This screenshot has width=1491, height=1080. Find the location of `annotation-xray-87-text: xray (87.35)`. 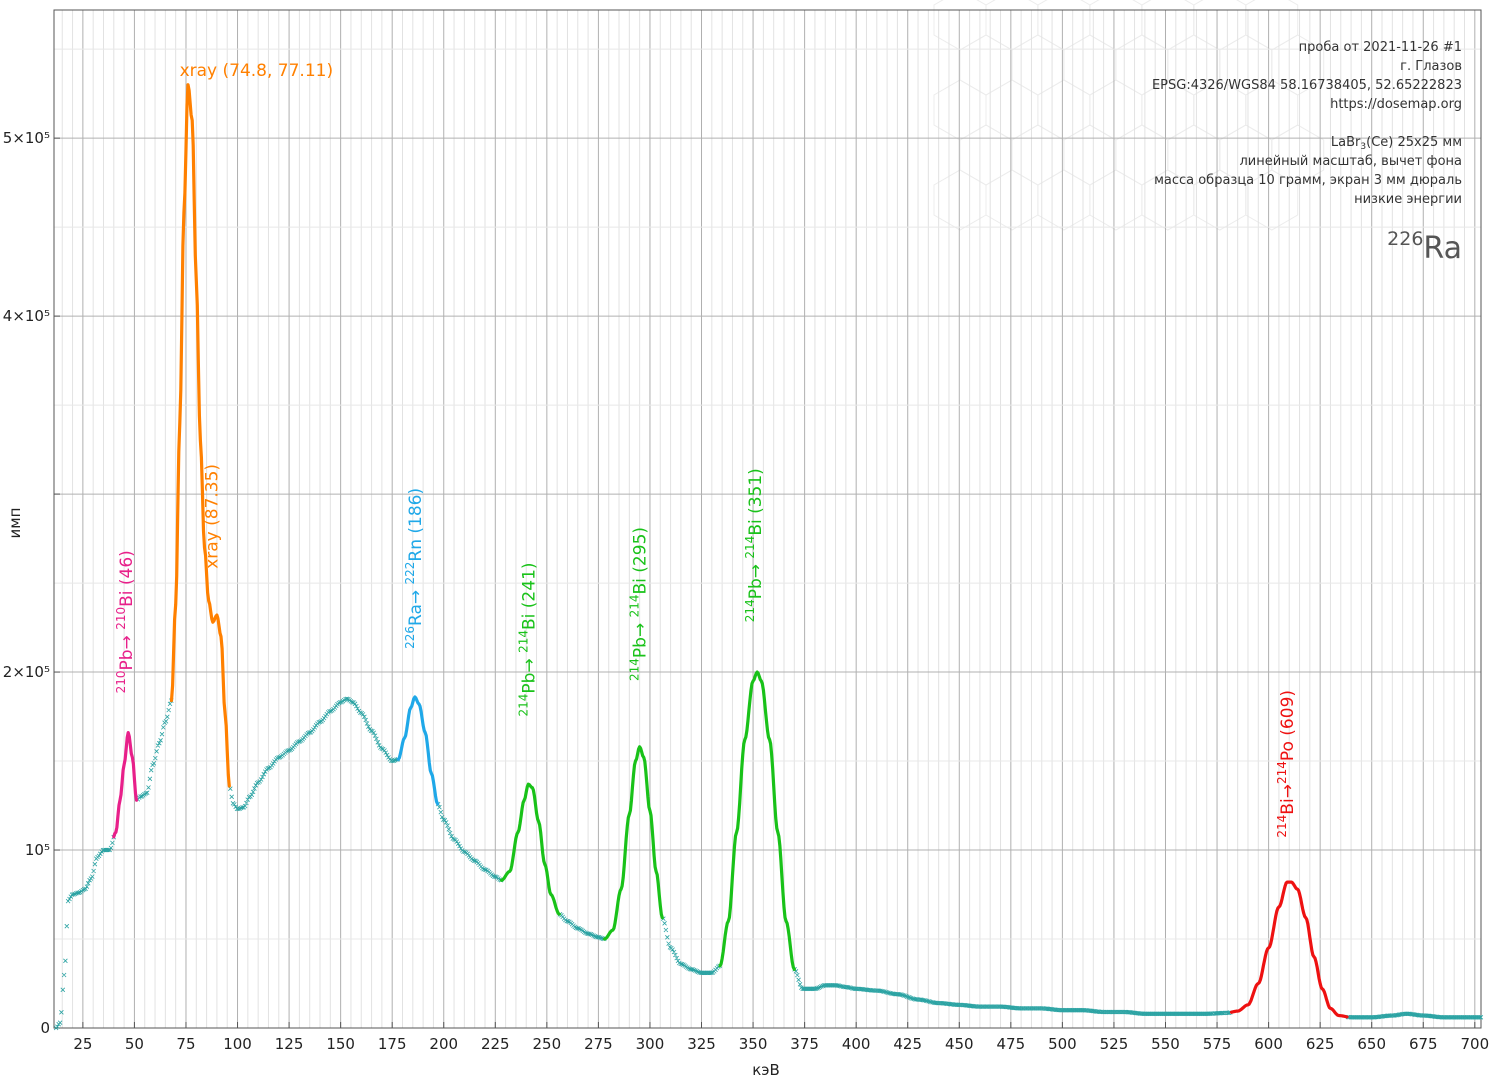

annotation-xray-87-text: xray (87.35) is located at coordinates (212, 516).